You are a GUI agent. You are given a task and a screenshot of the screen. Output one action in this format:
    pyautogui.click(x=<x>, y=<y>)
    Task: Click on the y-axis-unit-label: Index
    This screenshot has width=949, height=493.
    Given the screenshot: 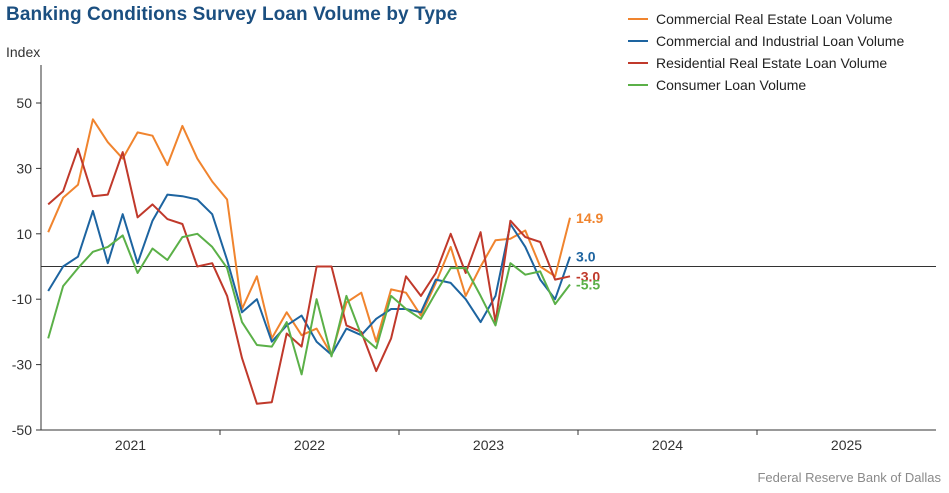 What is the action you would take?
    pyautogui.click(x=23, y=52)
    